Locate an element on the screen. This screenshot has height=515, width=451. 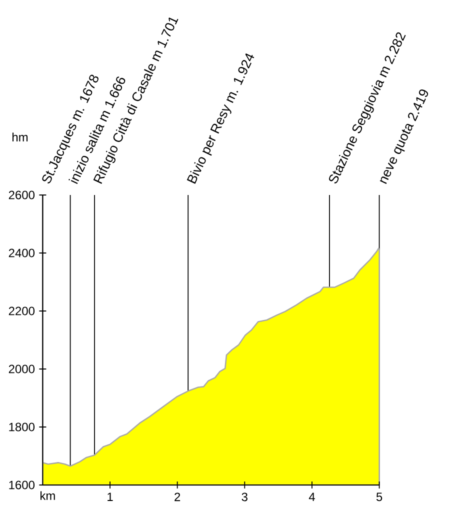
x-tick-label: 2 is located at coordinates (177, 497).